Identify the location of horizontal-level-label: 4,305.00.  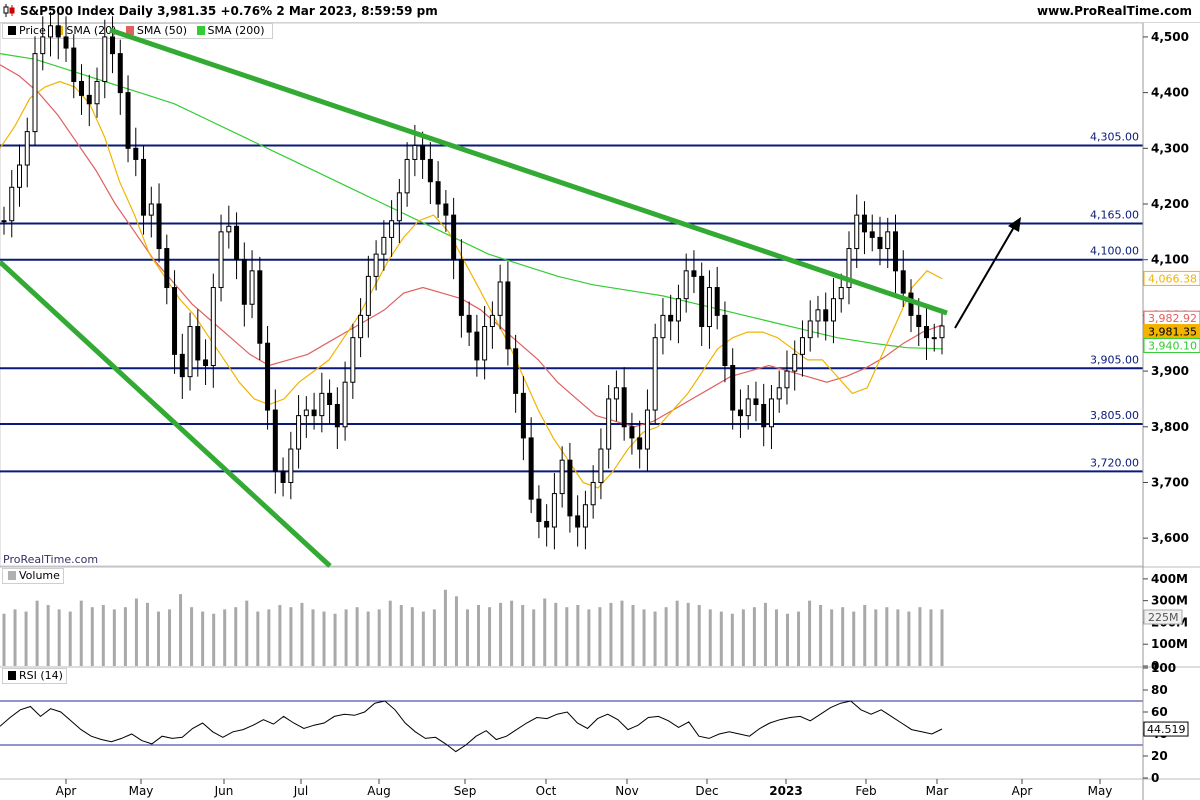
(1114, 137).